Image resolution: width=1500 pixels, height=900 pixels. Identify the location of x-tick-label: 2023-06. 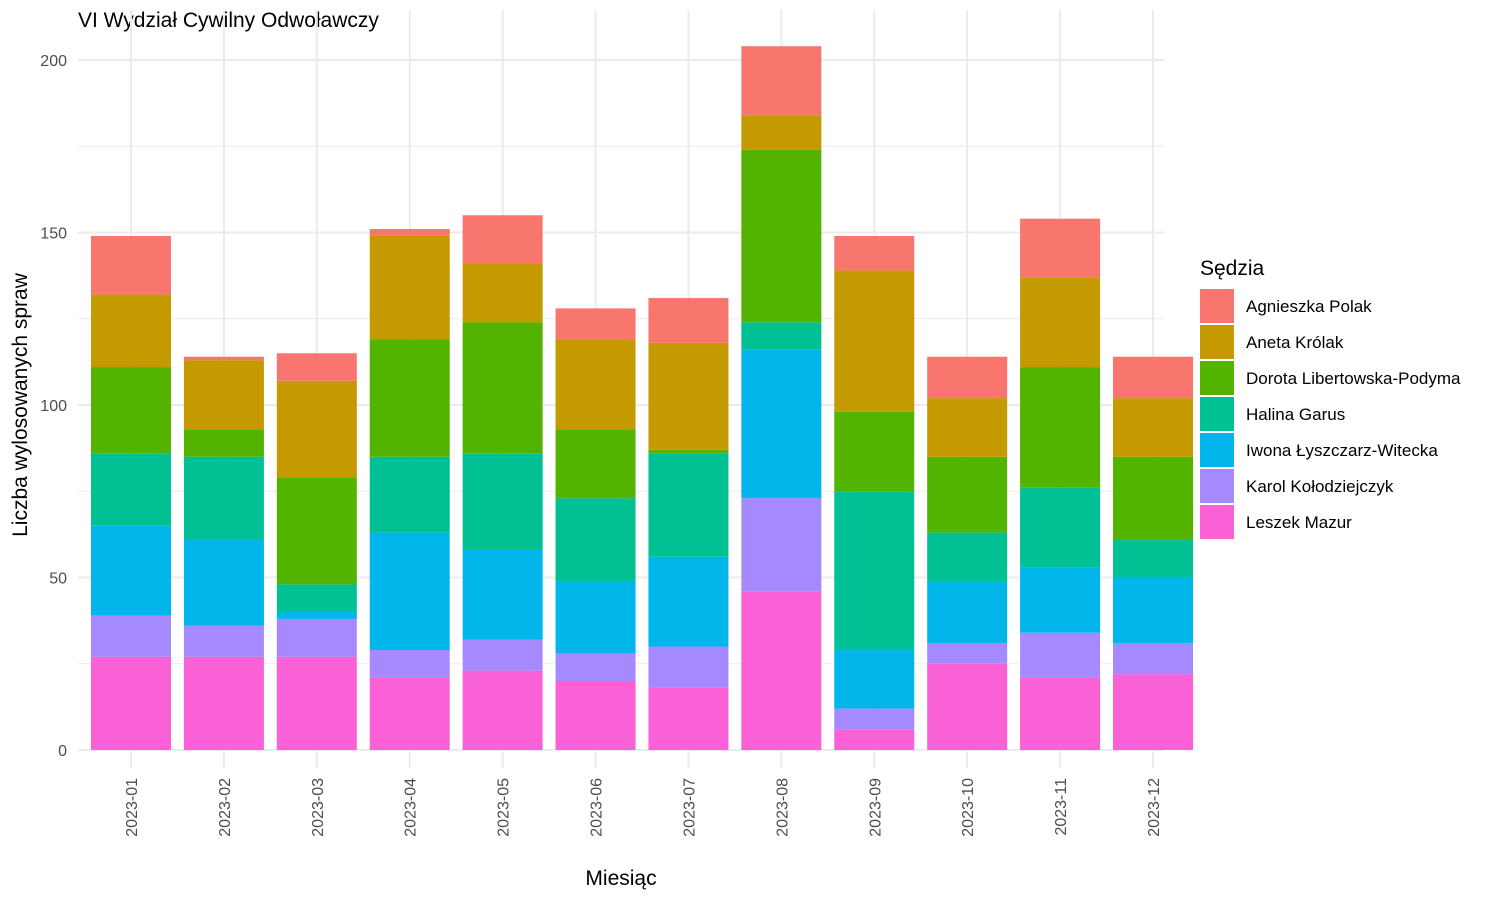
(597, 807).